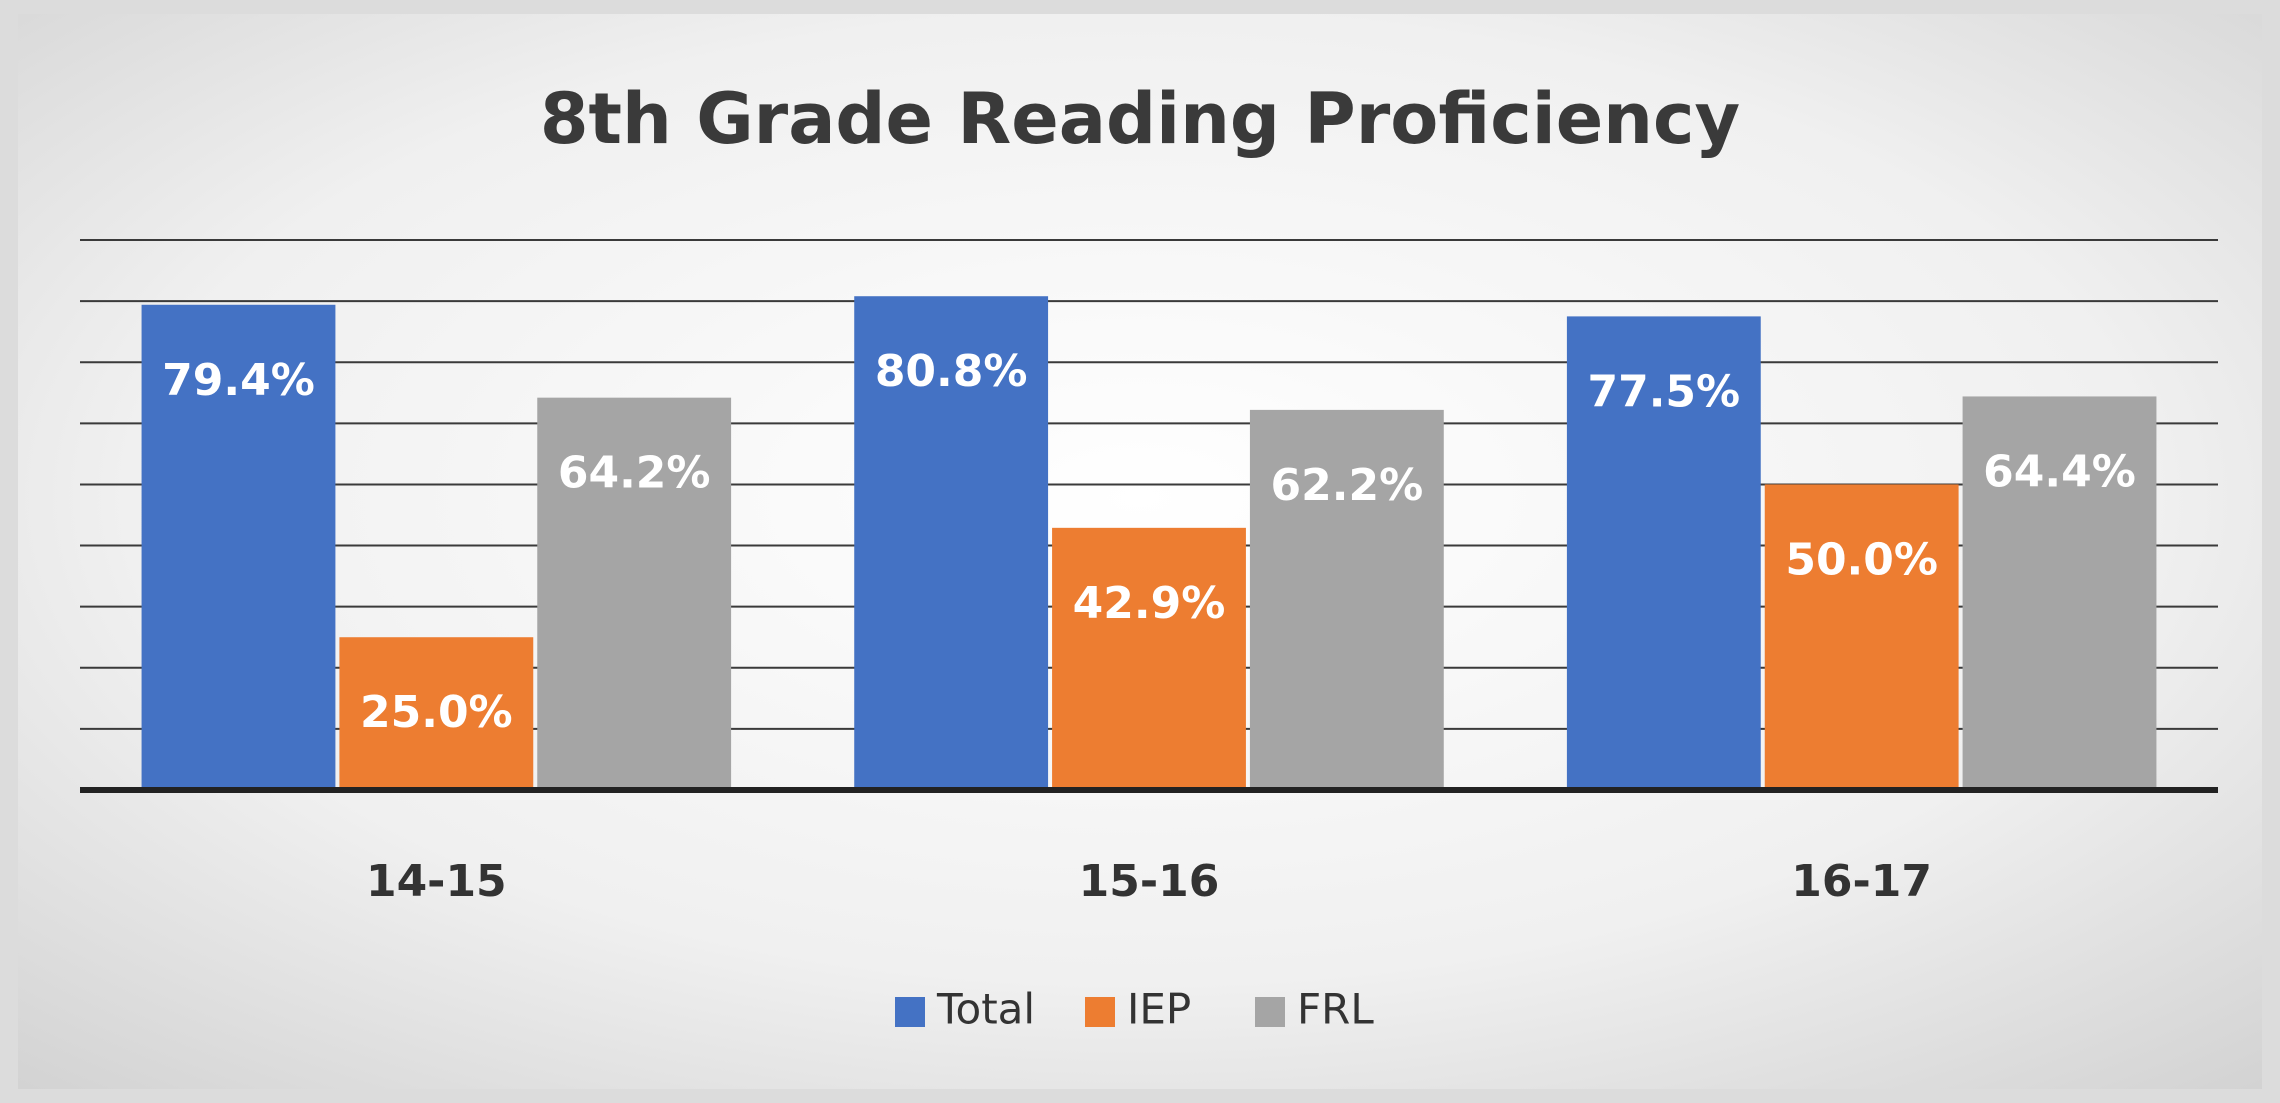  I want to click on x-tick-label: 15-16, so click(1149, 881).